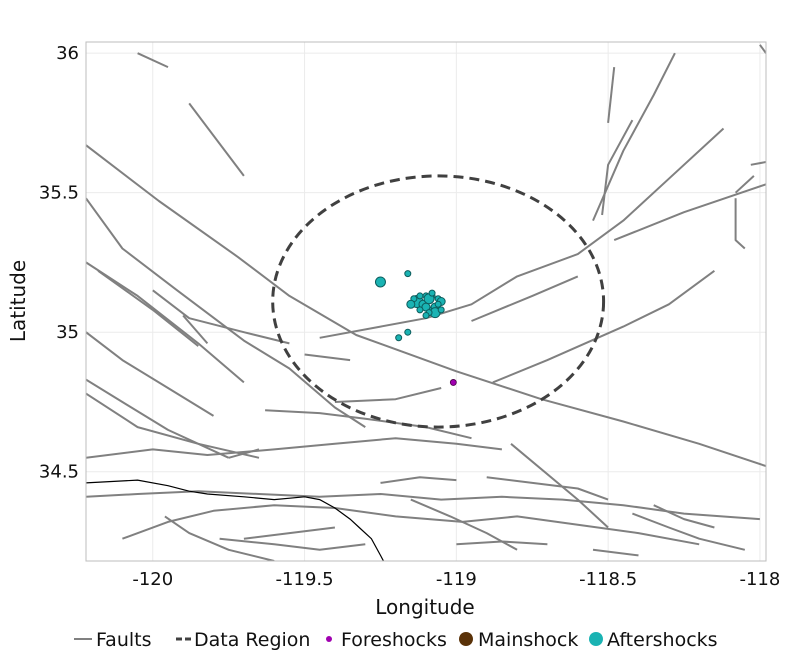 This screenshot has width=800, height=654. Describe the element at coordinates (252, 640) in the screenshot. I see `legend-label: Data Region` at that location.